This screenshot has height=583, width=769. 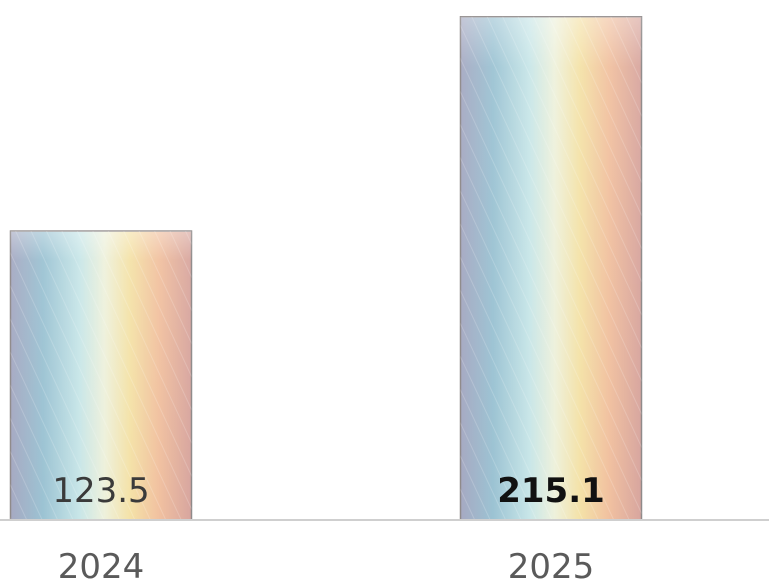 I want to click on bar-sheen, so click(x=101, y=375).